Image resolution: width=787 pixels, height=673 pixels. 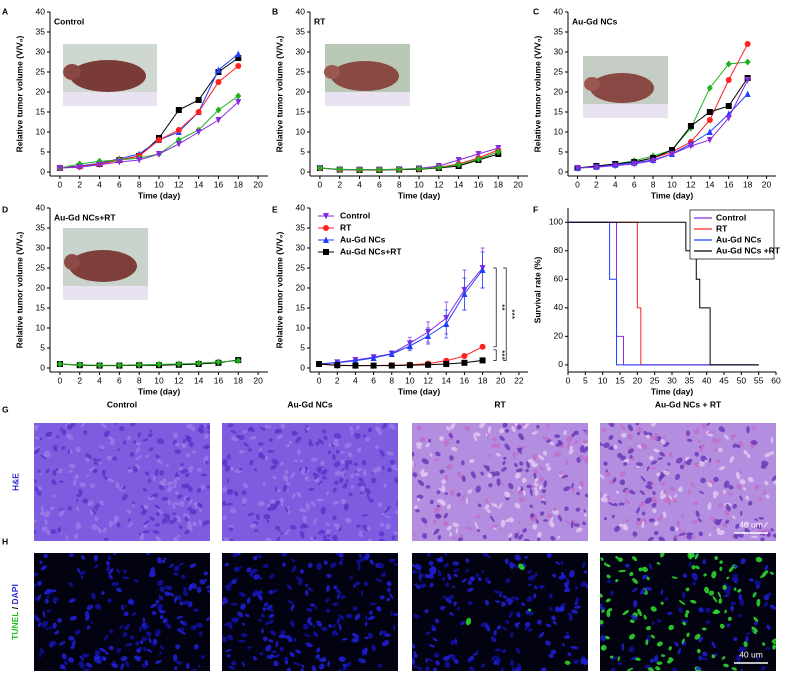 I want to click on y-tick-label: 5, so click(x=302, y=151).